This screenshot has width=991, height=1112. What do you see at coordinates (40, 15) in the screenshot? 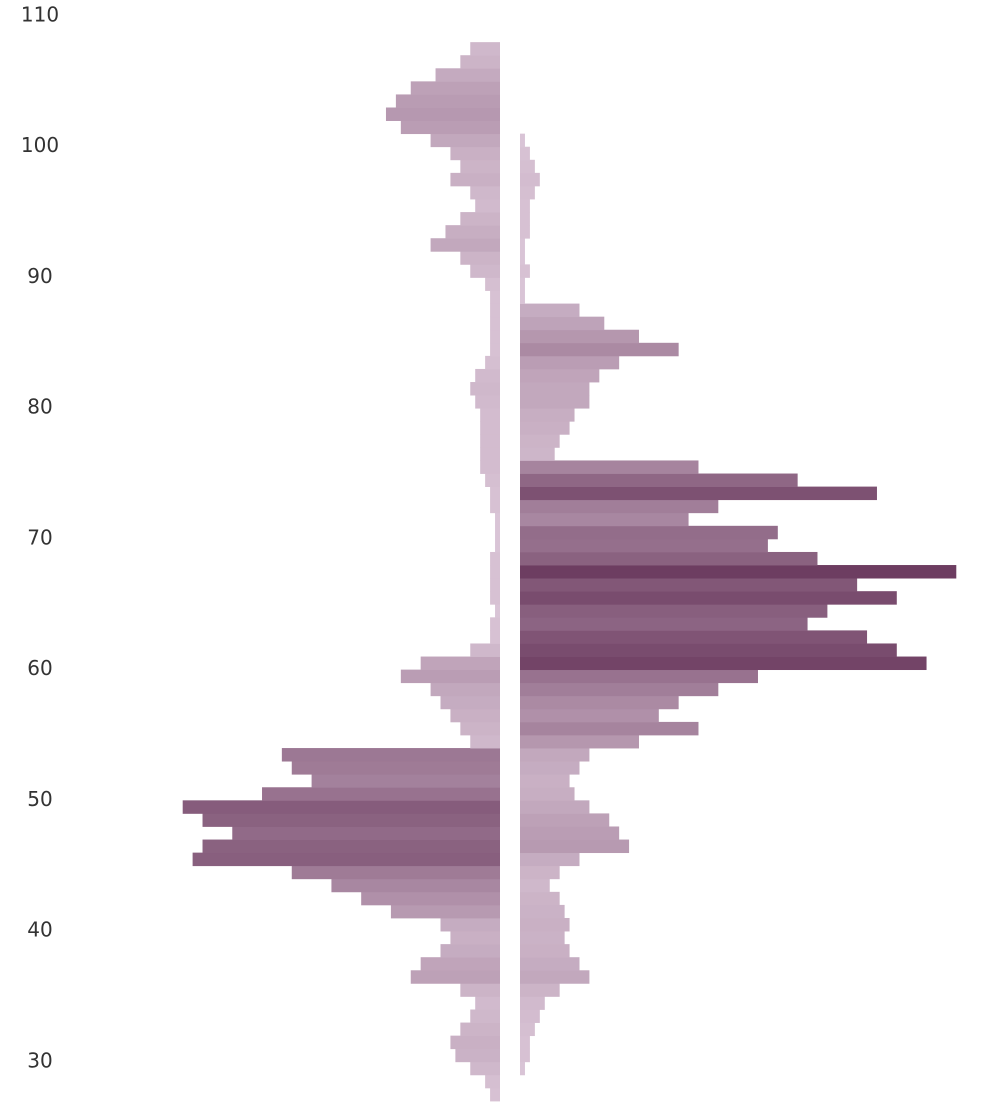
I see `y-tick-label: 110` at bounding box center [40, 15].